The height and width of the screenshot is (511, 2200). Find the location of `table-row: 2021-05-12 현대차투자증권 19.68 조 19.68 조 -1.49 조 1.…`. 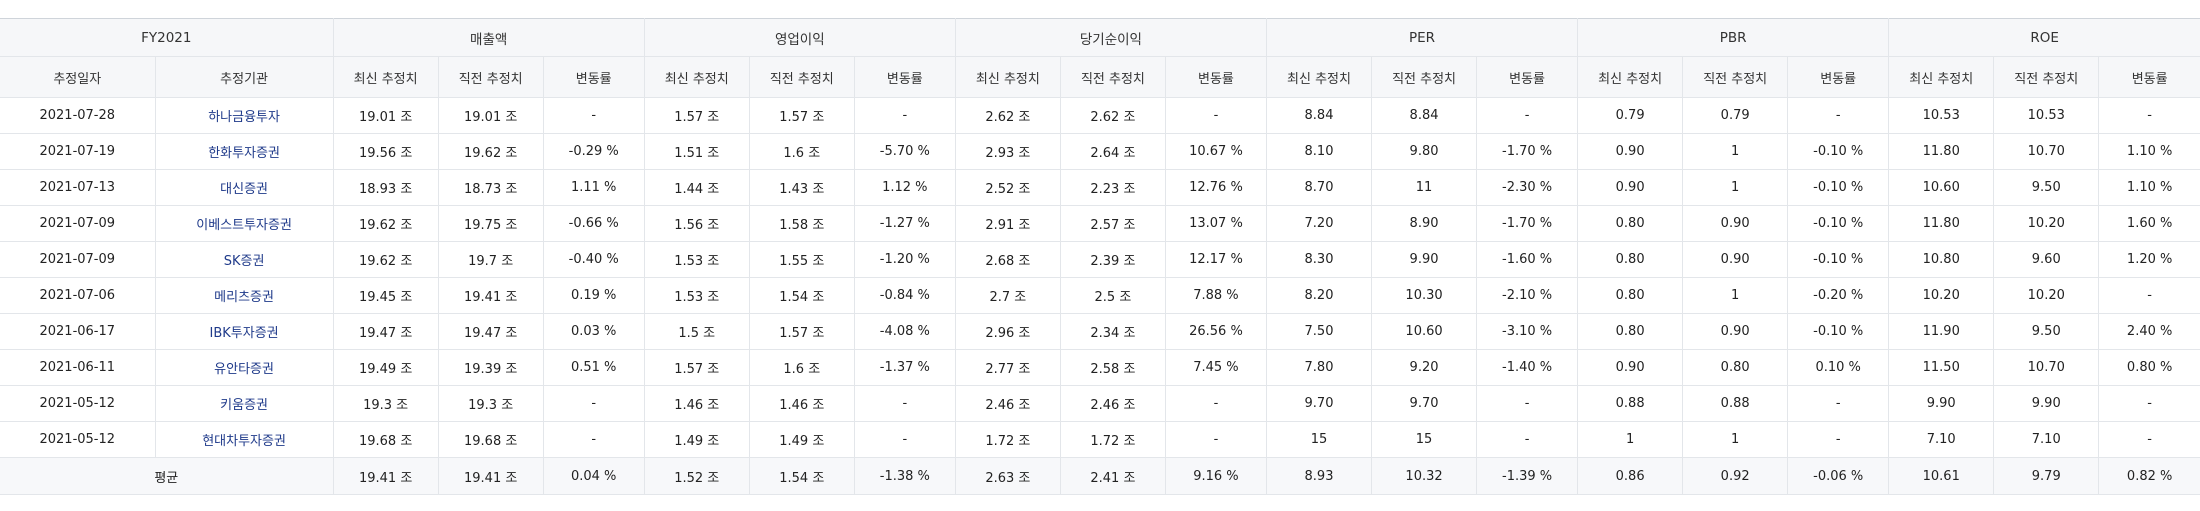

table-row: 2021-05-12 현대차투자증권 19.68 조 19.68 조 -1.49 조 1.… is located at coordinates (1100, 439).